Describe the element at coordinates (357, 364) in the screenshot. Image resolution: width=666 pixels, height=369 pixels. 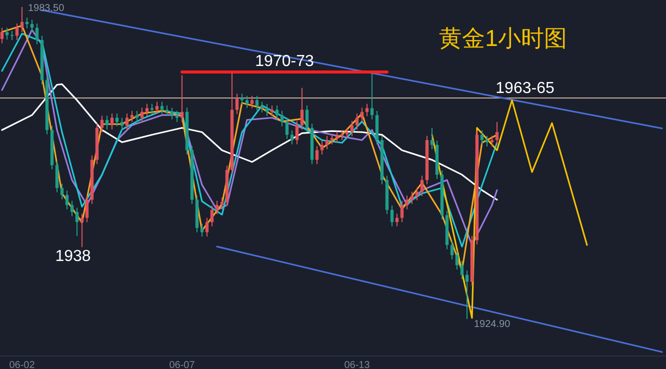
I see `x-tick-label: 06-13` at that location.